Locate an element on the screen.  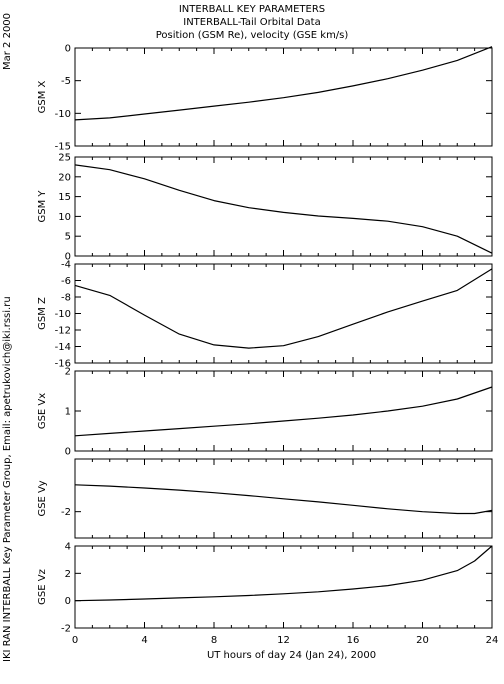
panel-gsm-z: -4 -6 -8 -10 -12 -14 -16 GSM Z is located at coordinates (265, 315).